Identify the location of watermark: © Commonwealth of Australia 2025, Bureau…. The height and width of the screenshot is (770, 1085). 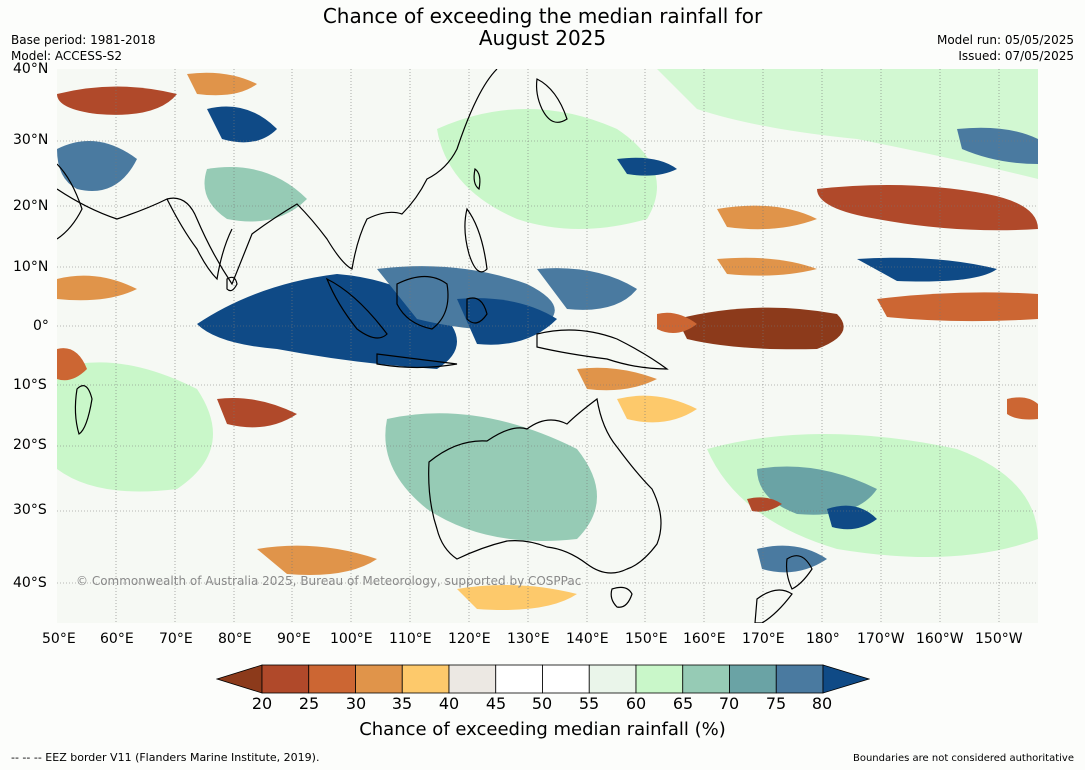
(328, 581).